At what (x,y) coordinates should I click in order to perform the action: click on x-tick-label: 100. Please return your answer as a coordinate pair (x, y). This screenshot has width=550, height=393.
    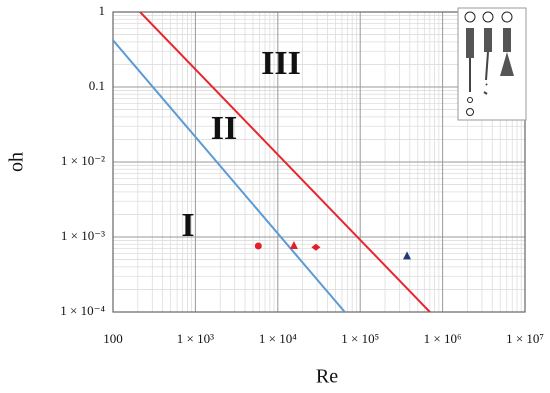
    Looking at the image, I should click on (113, 338).